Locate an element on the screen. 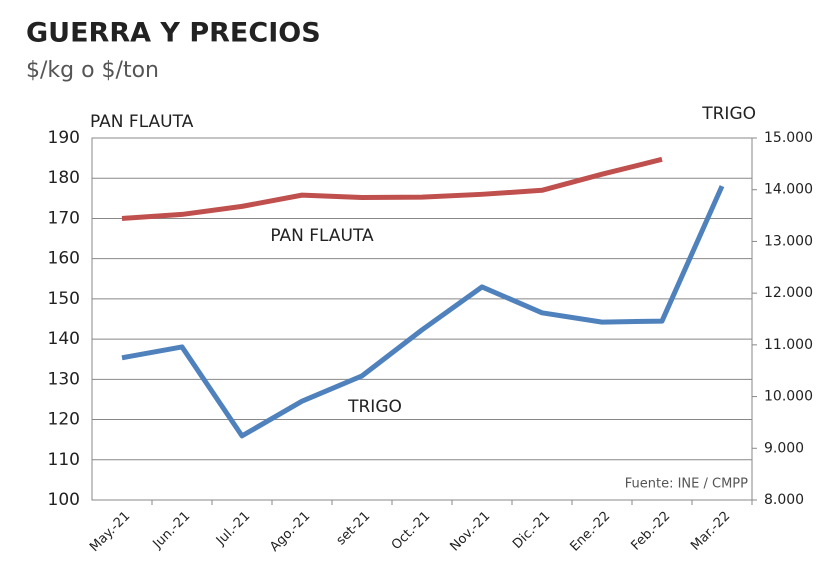 Image resolution: width=840 pixels, height=580 pixels. chart-subtitle: $/kg o $/ton is located at coordinates (92, 70).